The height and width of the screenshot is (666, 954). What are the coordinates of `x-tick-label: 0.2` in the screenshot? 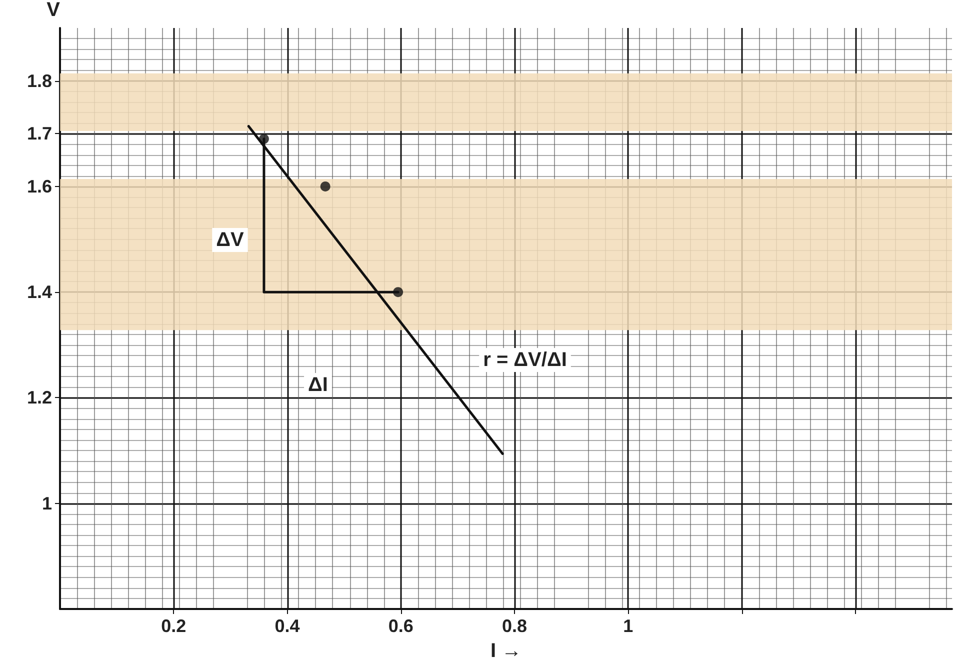 It's located at (173, 626).